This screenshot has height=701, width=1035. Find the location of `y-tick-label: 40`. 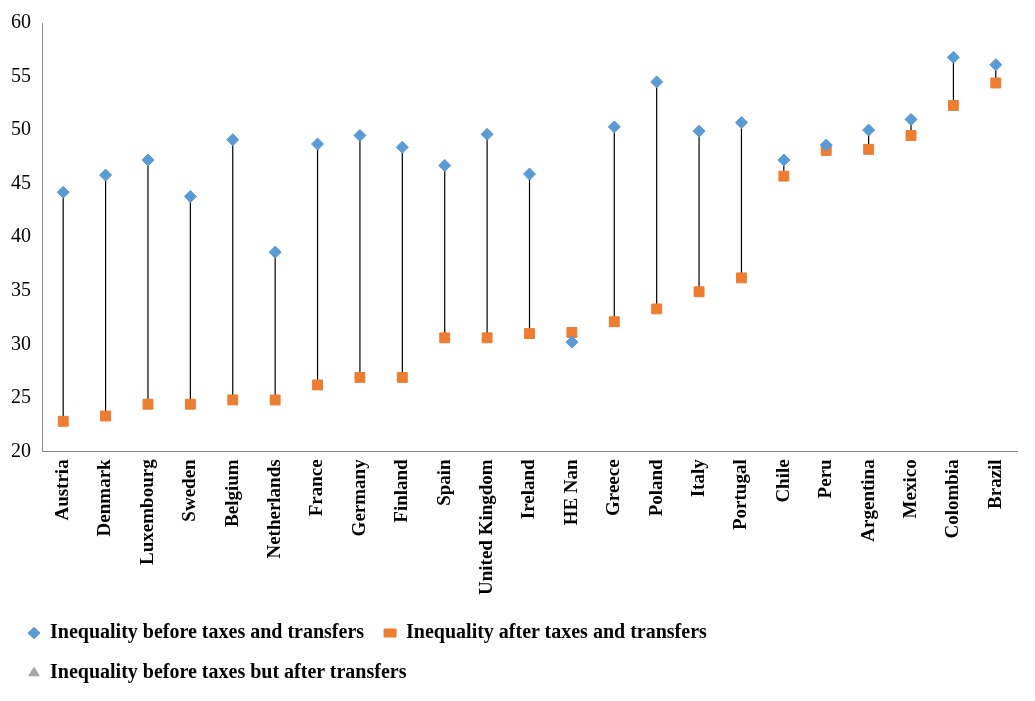

y-tick-label: 40 is located at coordinates (21, 235).